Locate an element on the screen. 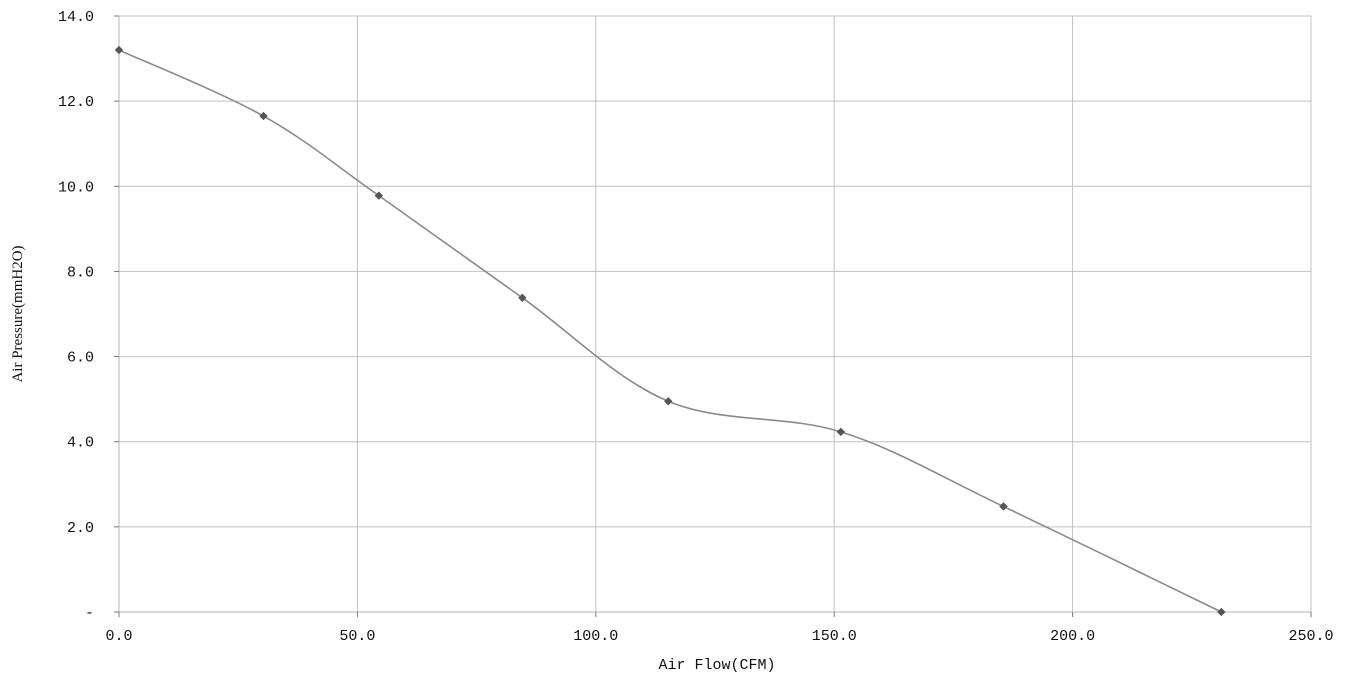  x-tick-label: 250.0 is located at coordinates (1310, 636).